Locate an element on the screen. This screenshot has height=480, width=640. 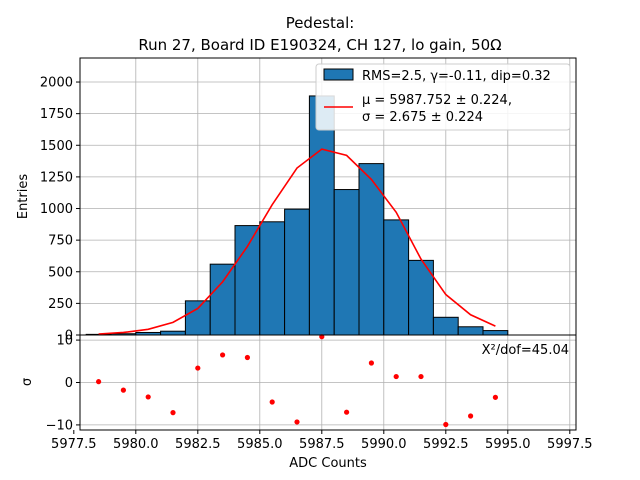
residual-y-axis-label: σ is located at coordinates (27, 382).